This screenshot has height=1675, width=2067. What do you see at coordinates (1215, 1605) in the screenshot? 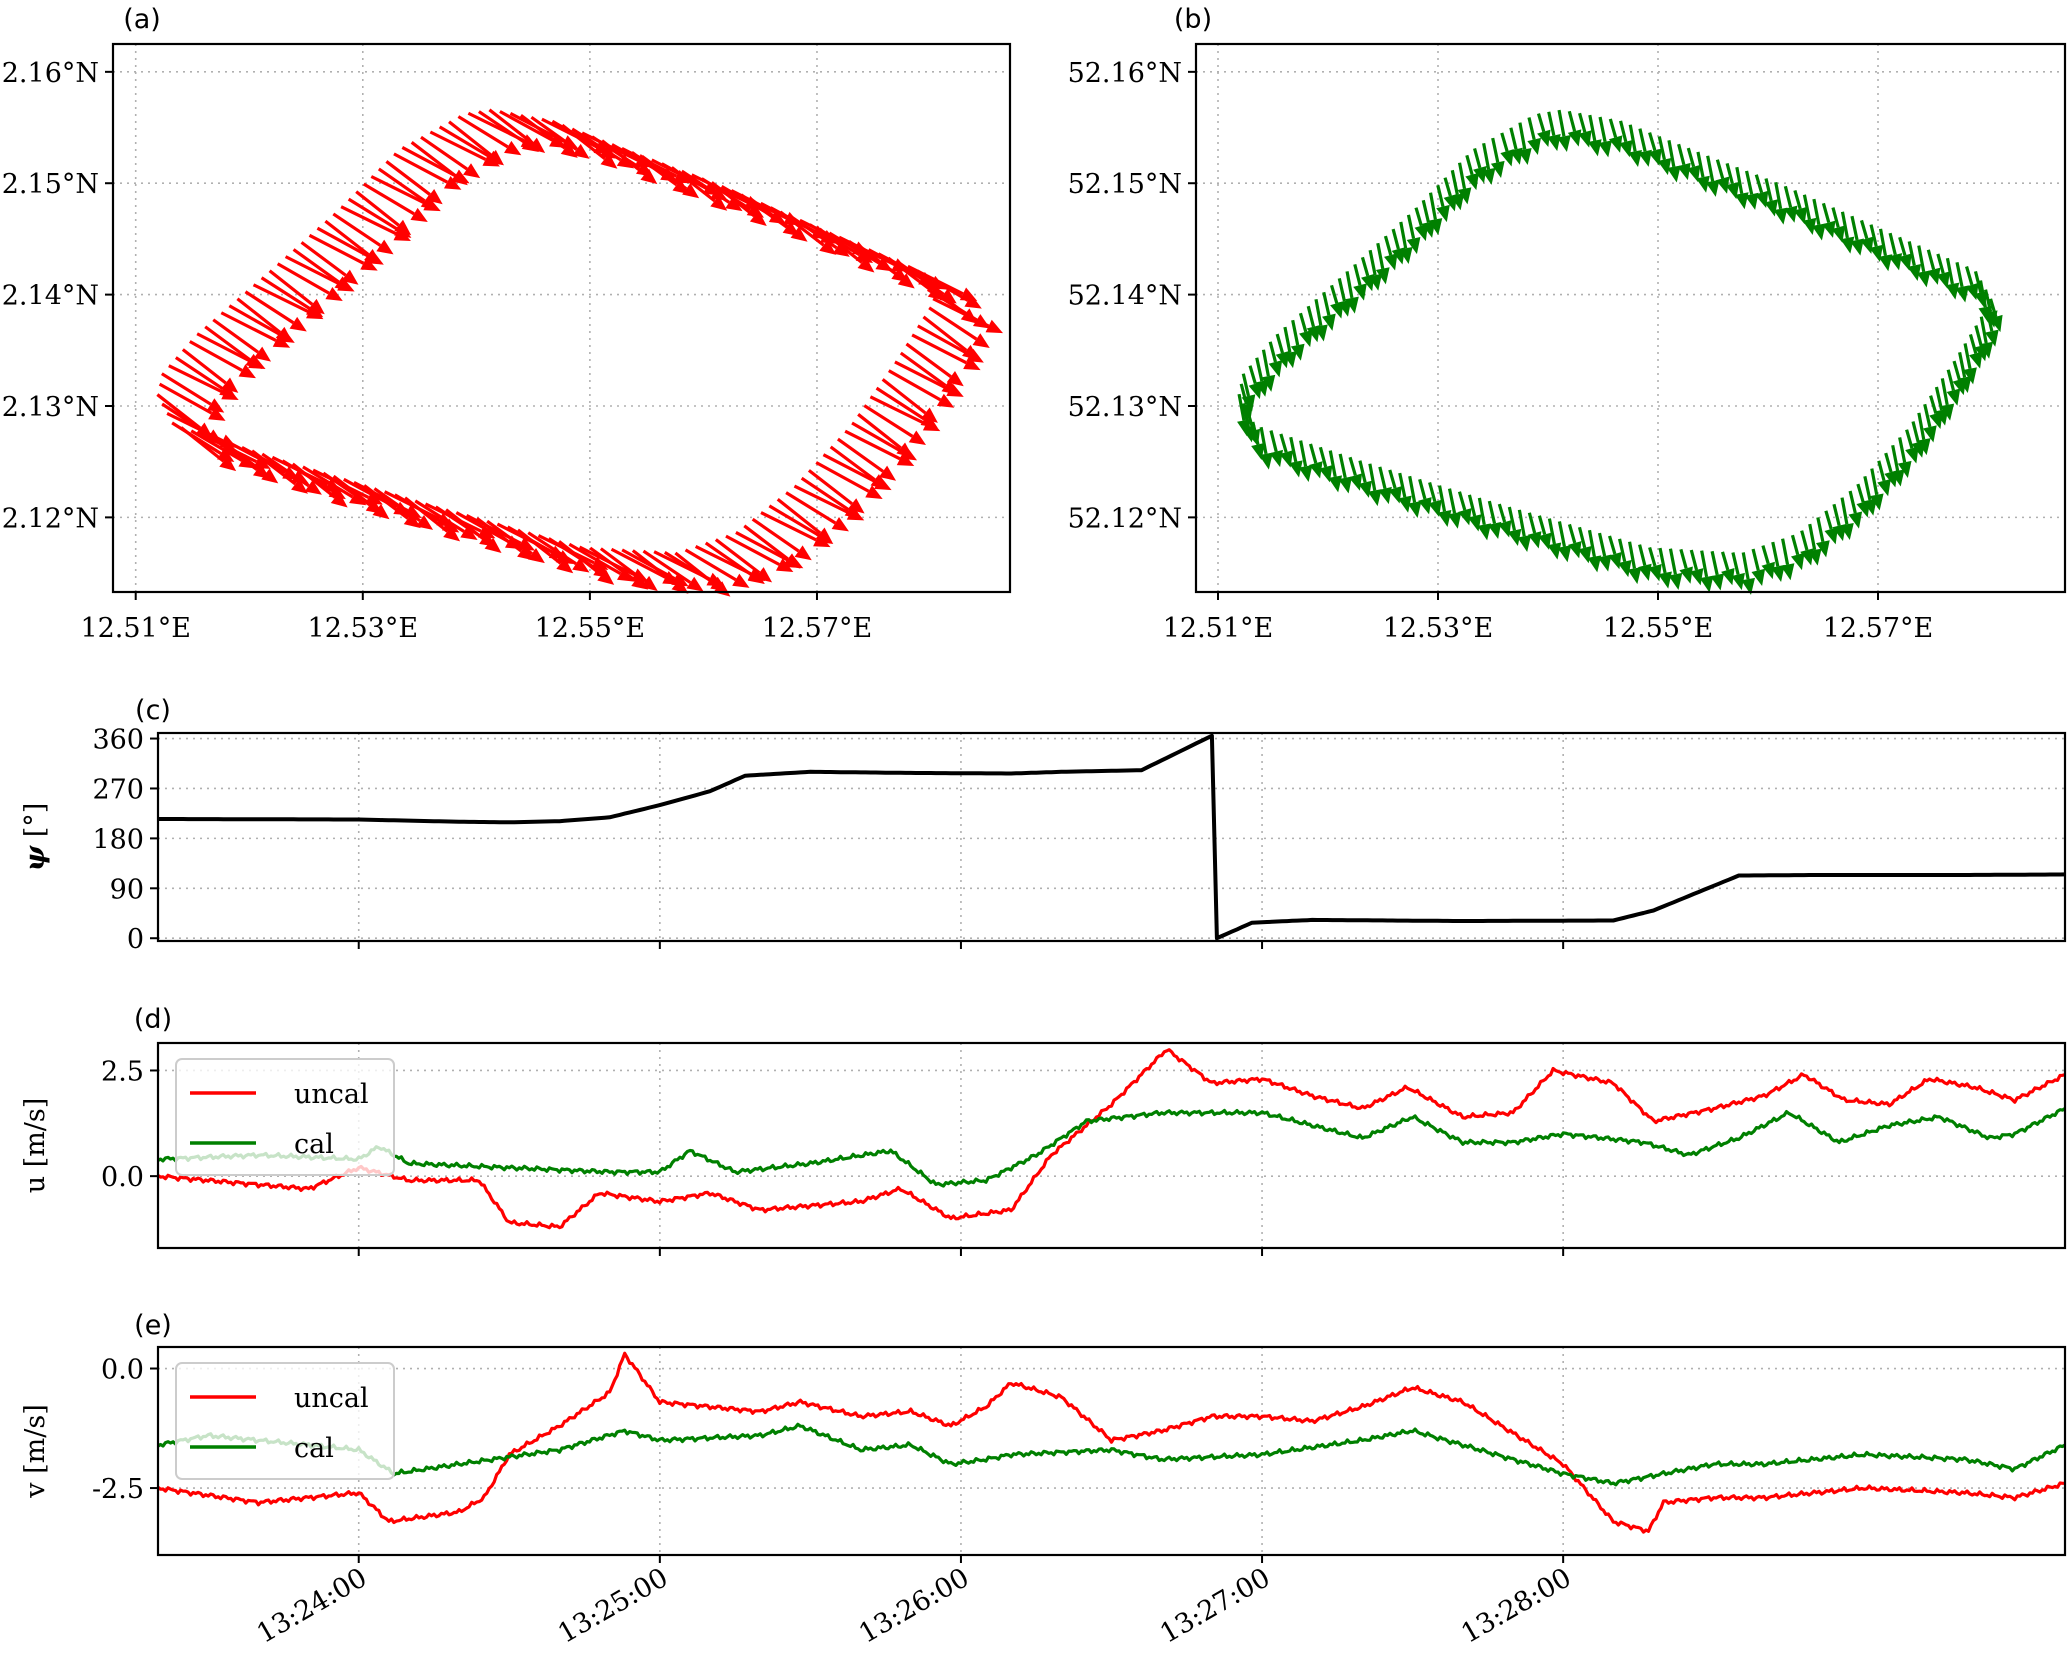
I see `time-tick-label: 13:27:00` at bounding box center [1215, 1605].